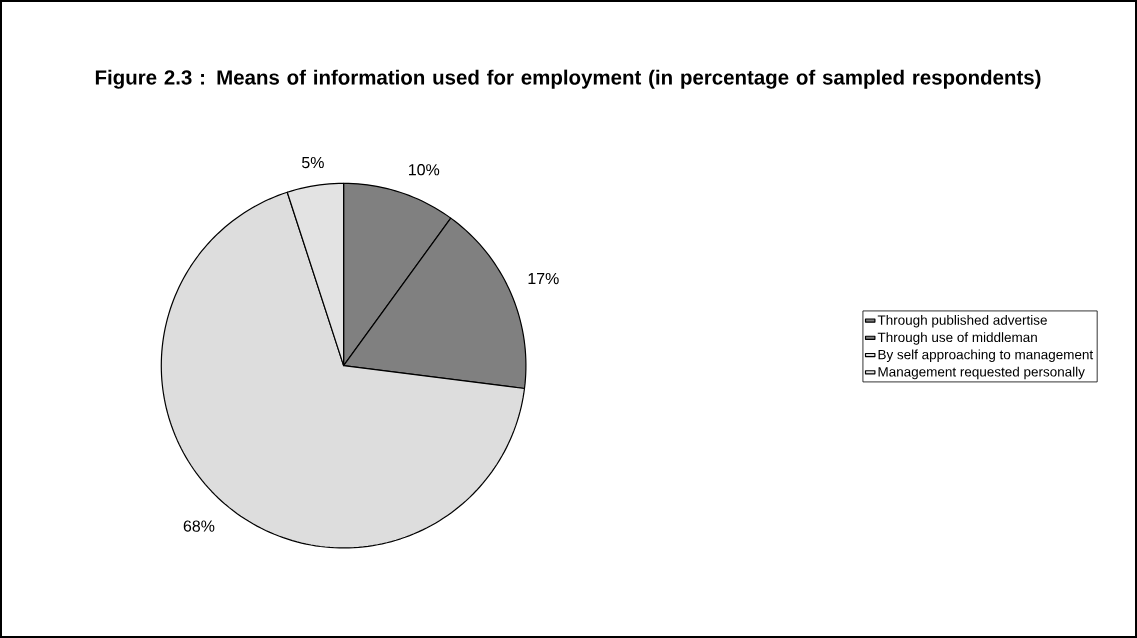  I want to click on data-label: 10%, so click(424, 170).